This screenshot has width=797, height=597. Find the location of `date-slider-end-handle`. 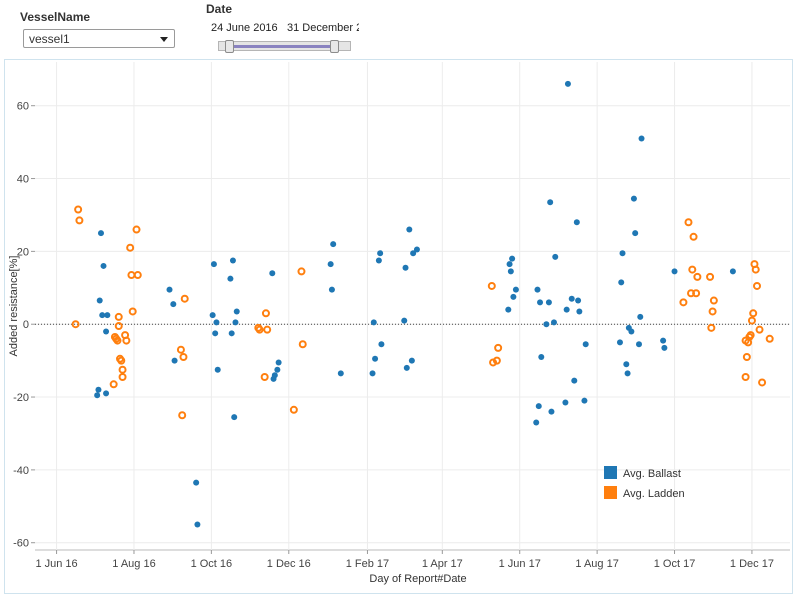

date-slider-end-handle is located at coordinates (334, 46).